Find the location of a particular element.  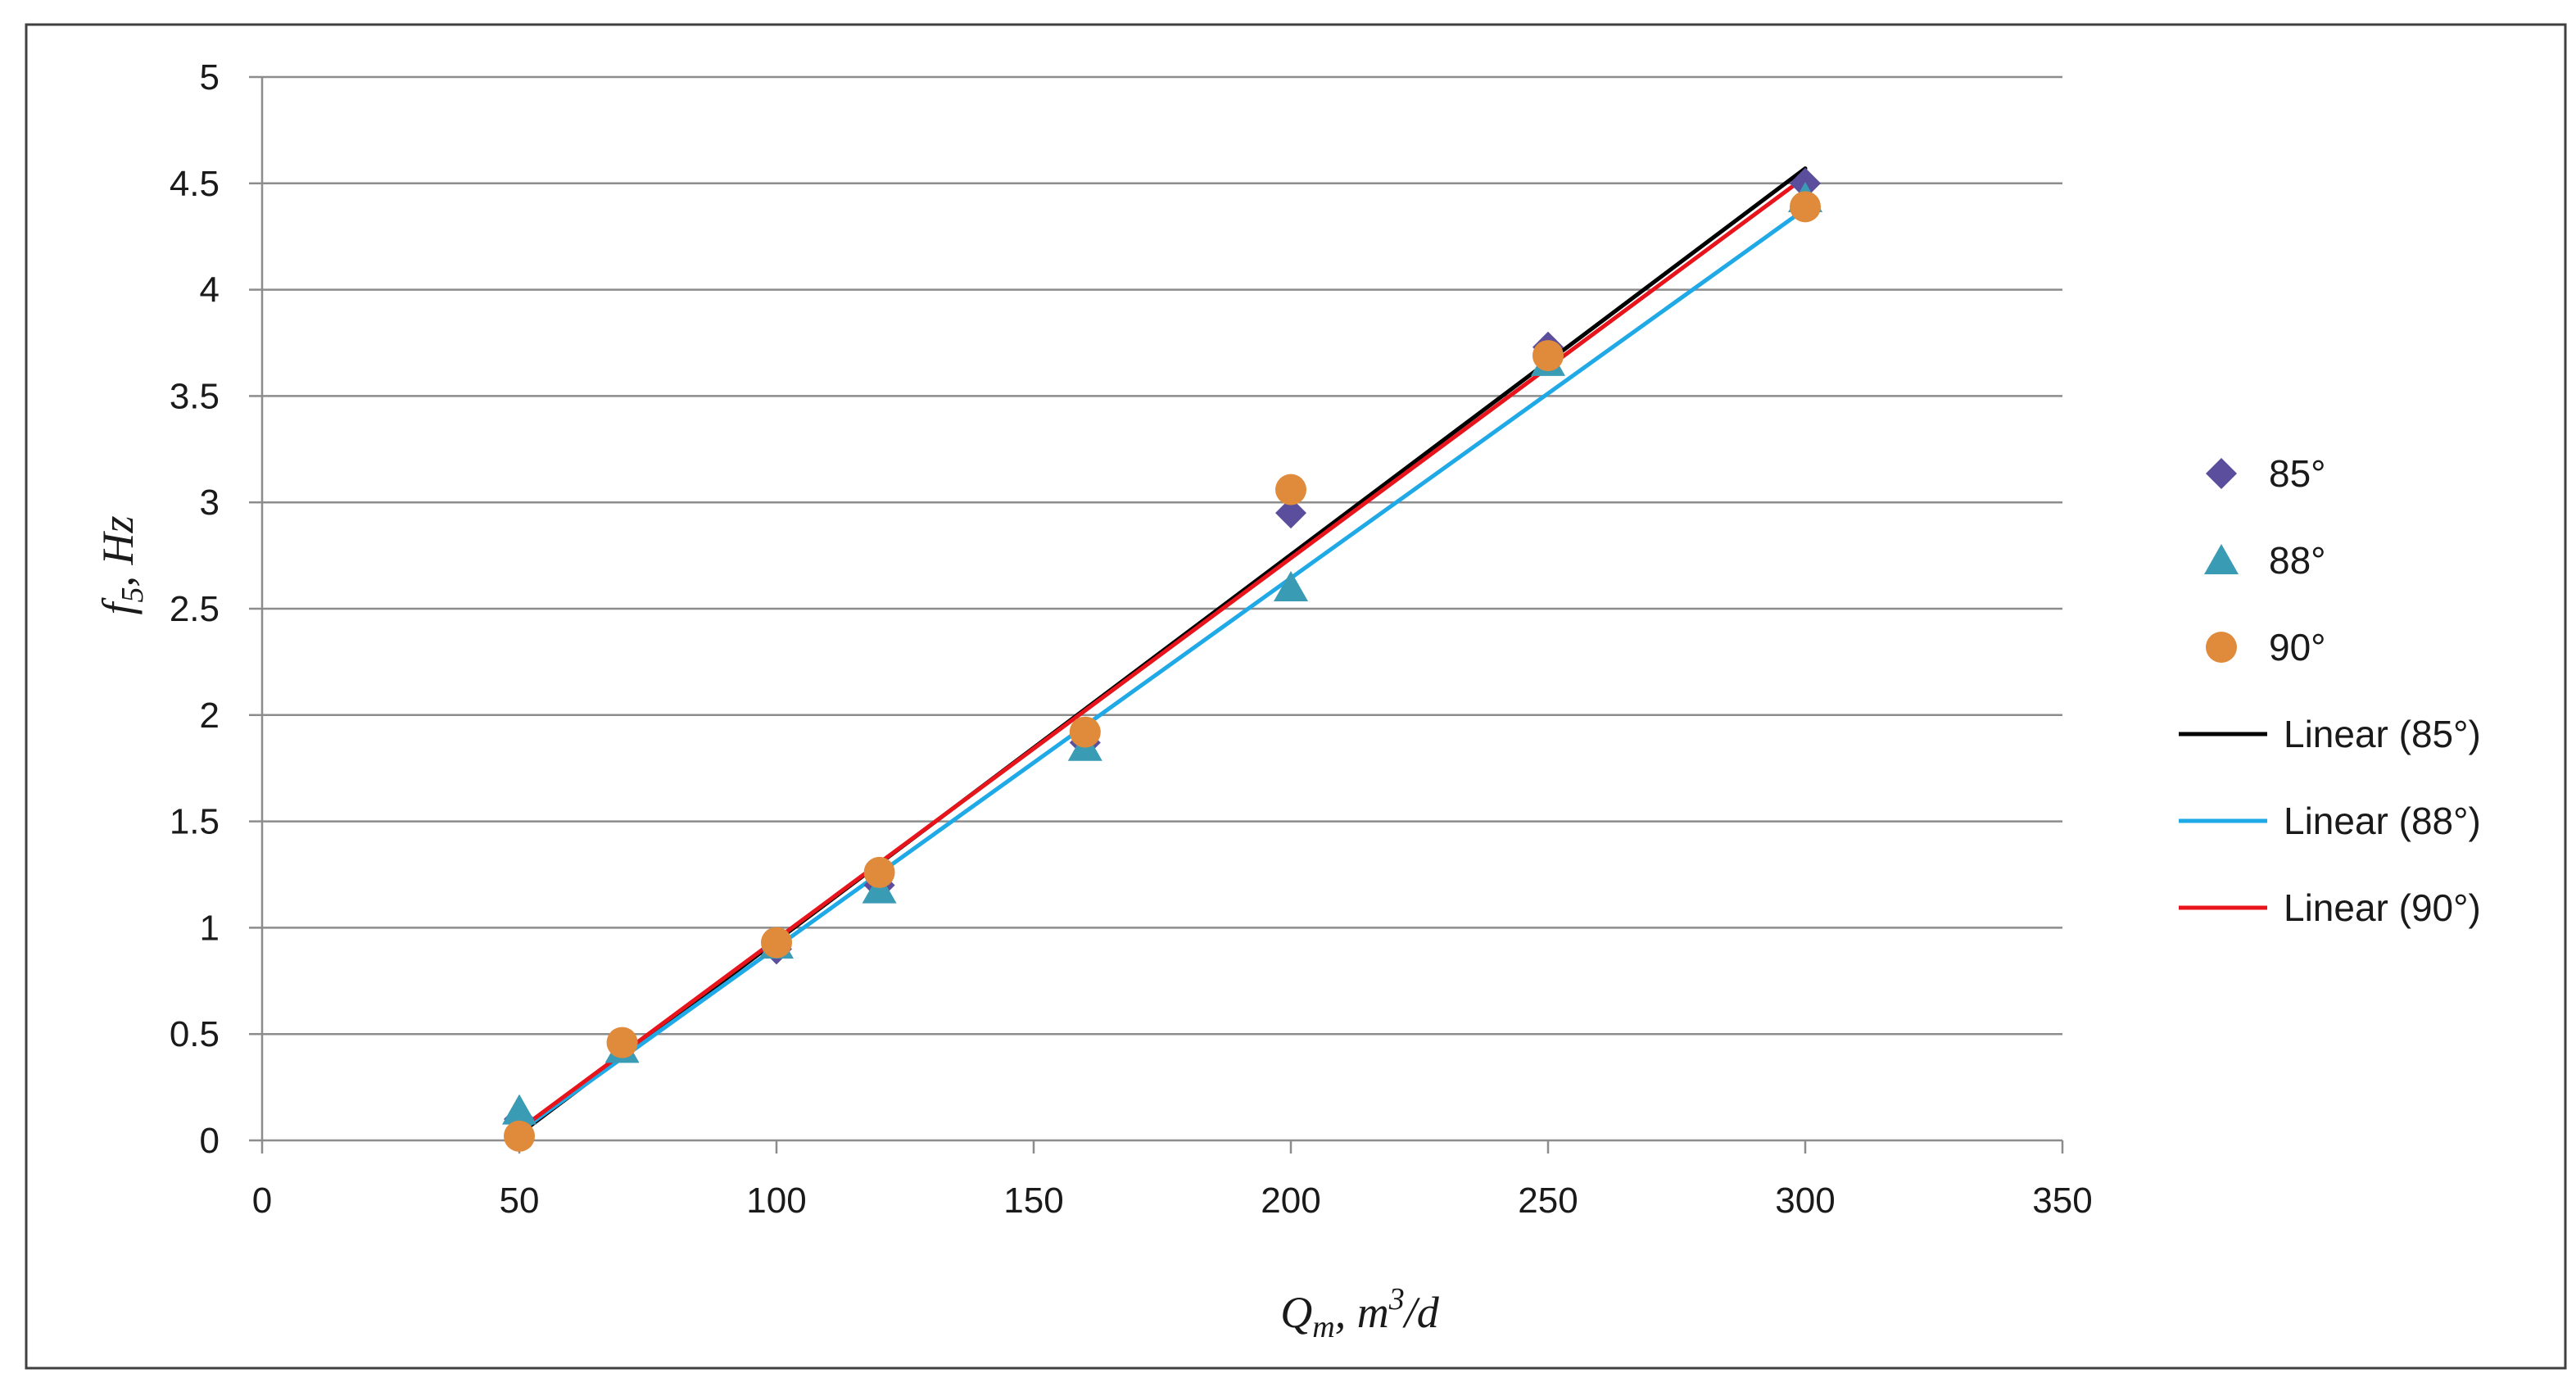

y-tick-label: 2.5 is located at coordinates (195, 609).